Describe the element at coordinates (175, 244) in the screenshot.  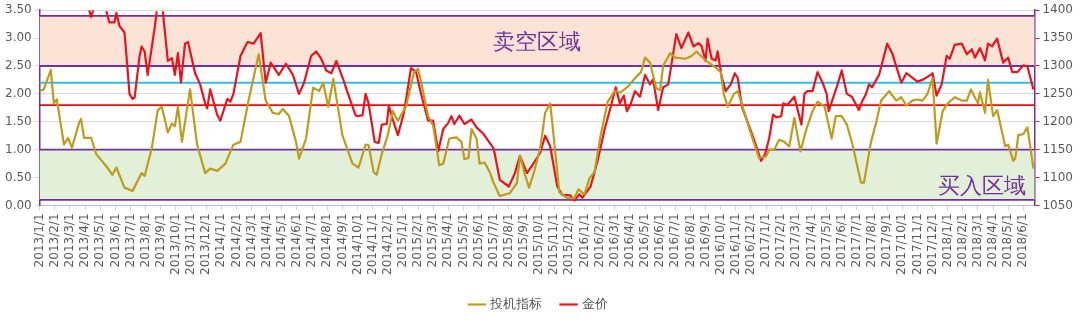
I see `x-tick-label: 2013/10/1` at that location.